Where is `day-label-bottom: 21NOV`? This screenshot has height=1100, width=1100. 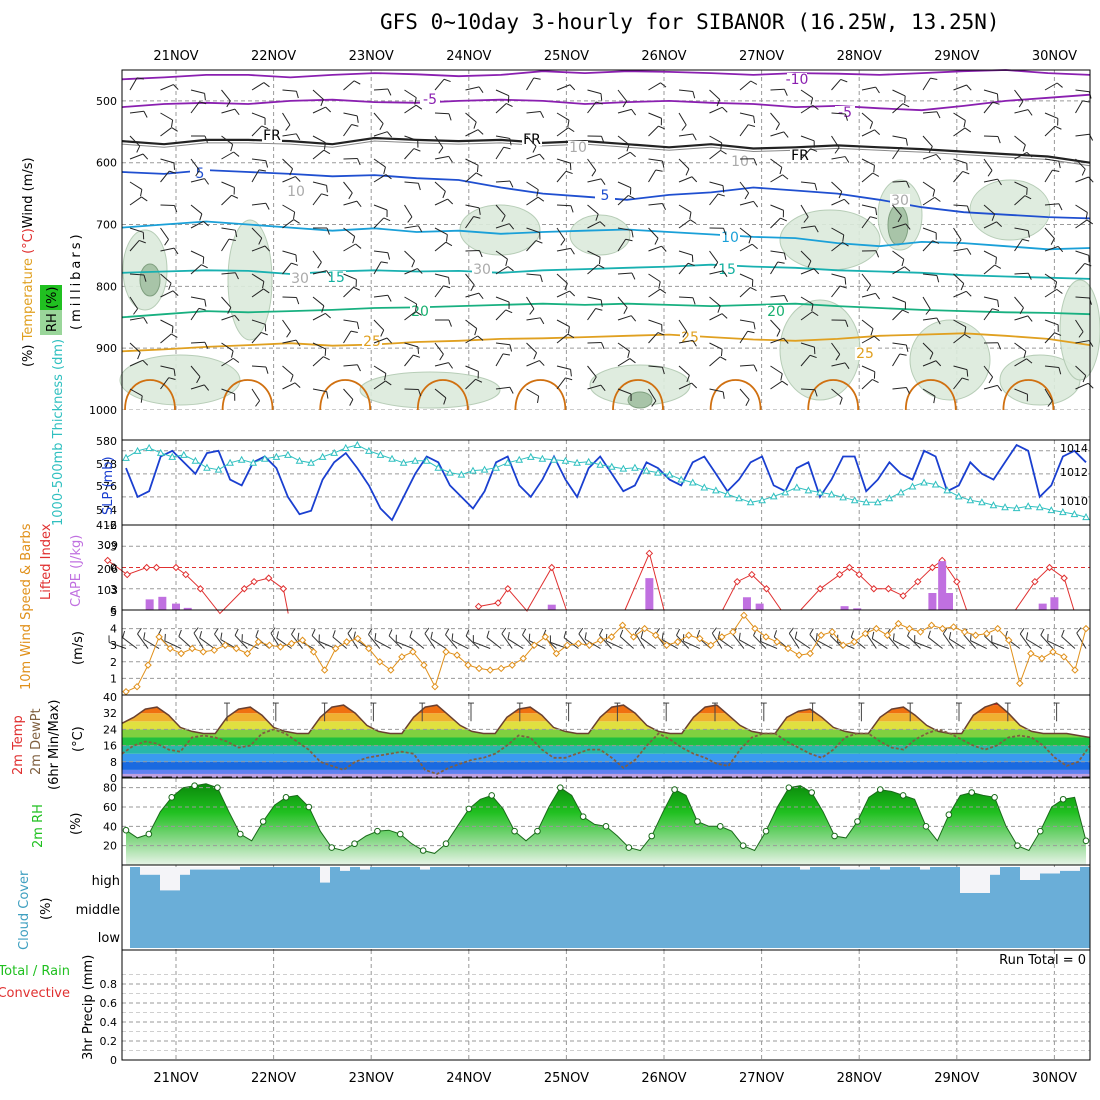
day-label-bottom: 21NOV is located at coordinates (175, 1078).